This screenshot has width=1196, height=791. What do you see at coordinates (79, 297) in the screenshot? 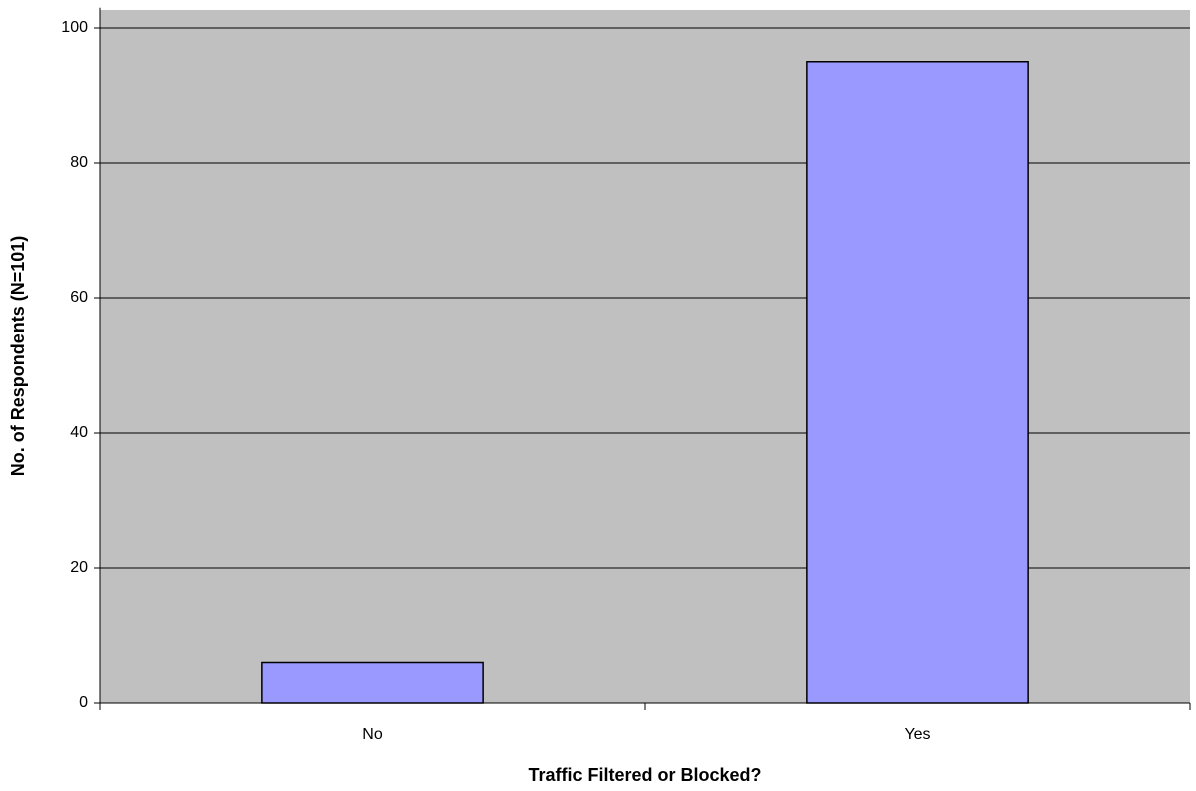
I see `y-tick-label: 60` at bounding box center [79, 297].